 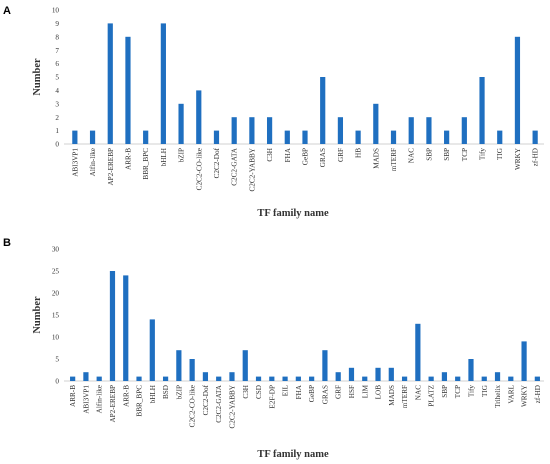 What do you see at coordinates (56, 294) in the screenshot?
I see `y-tick-label: 20` at bounding box center [56, 294].